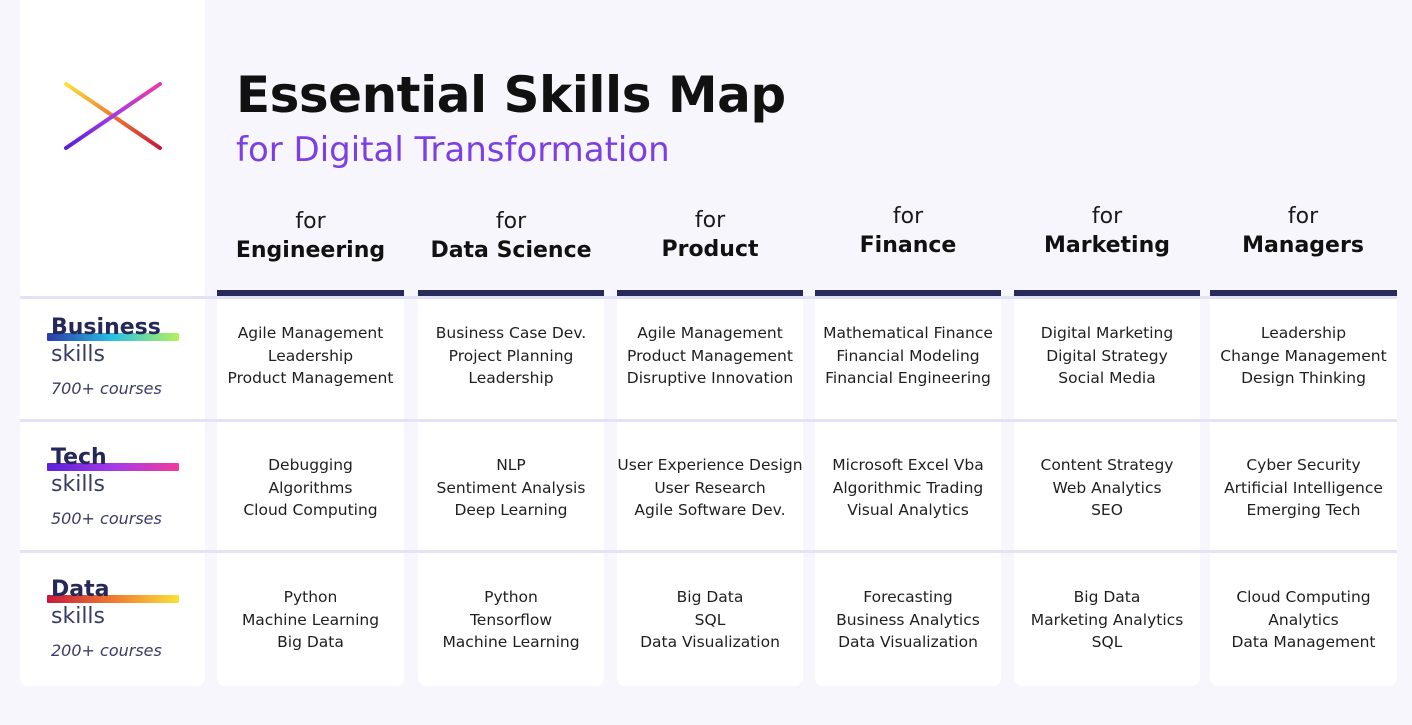 This screenshot has height=725, width=1412. I want to click on row-label-text: Business, so click(106, 327).